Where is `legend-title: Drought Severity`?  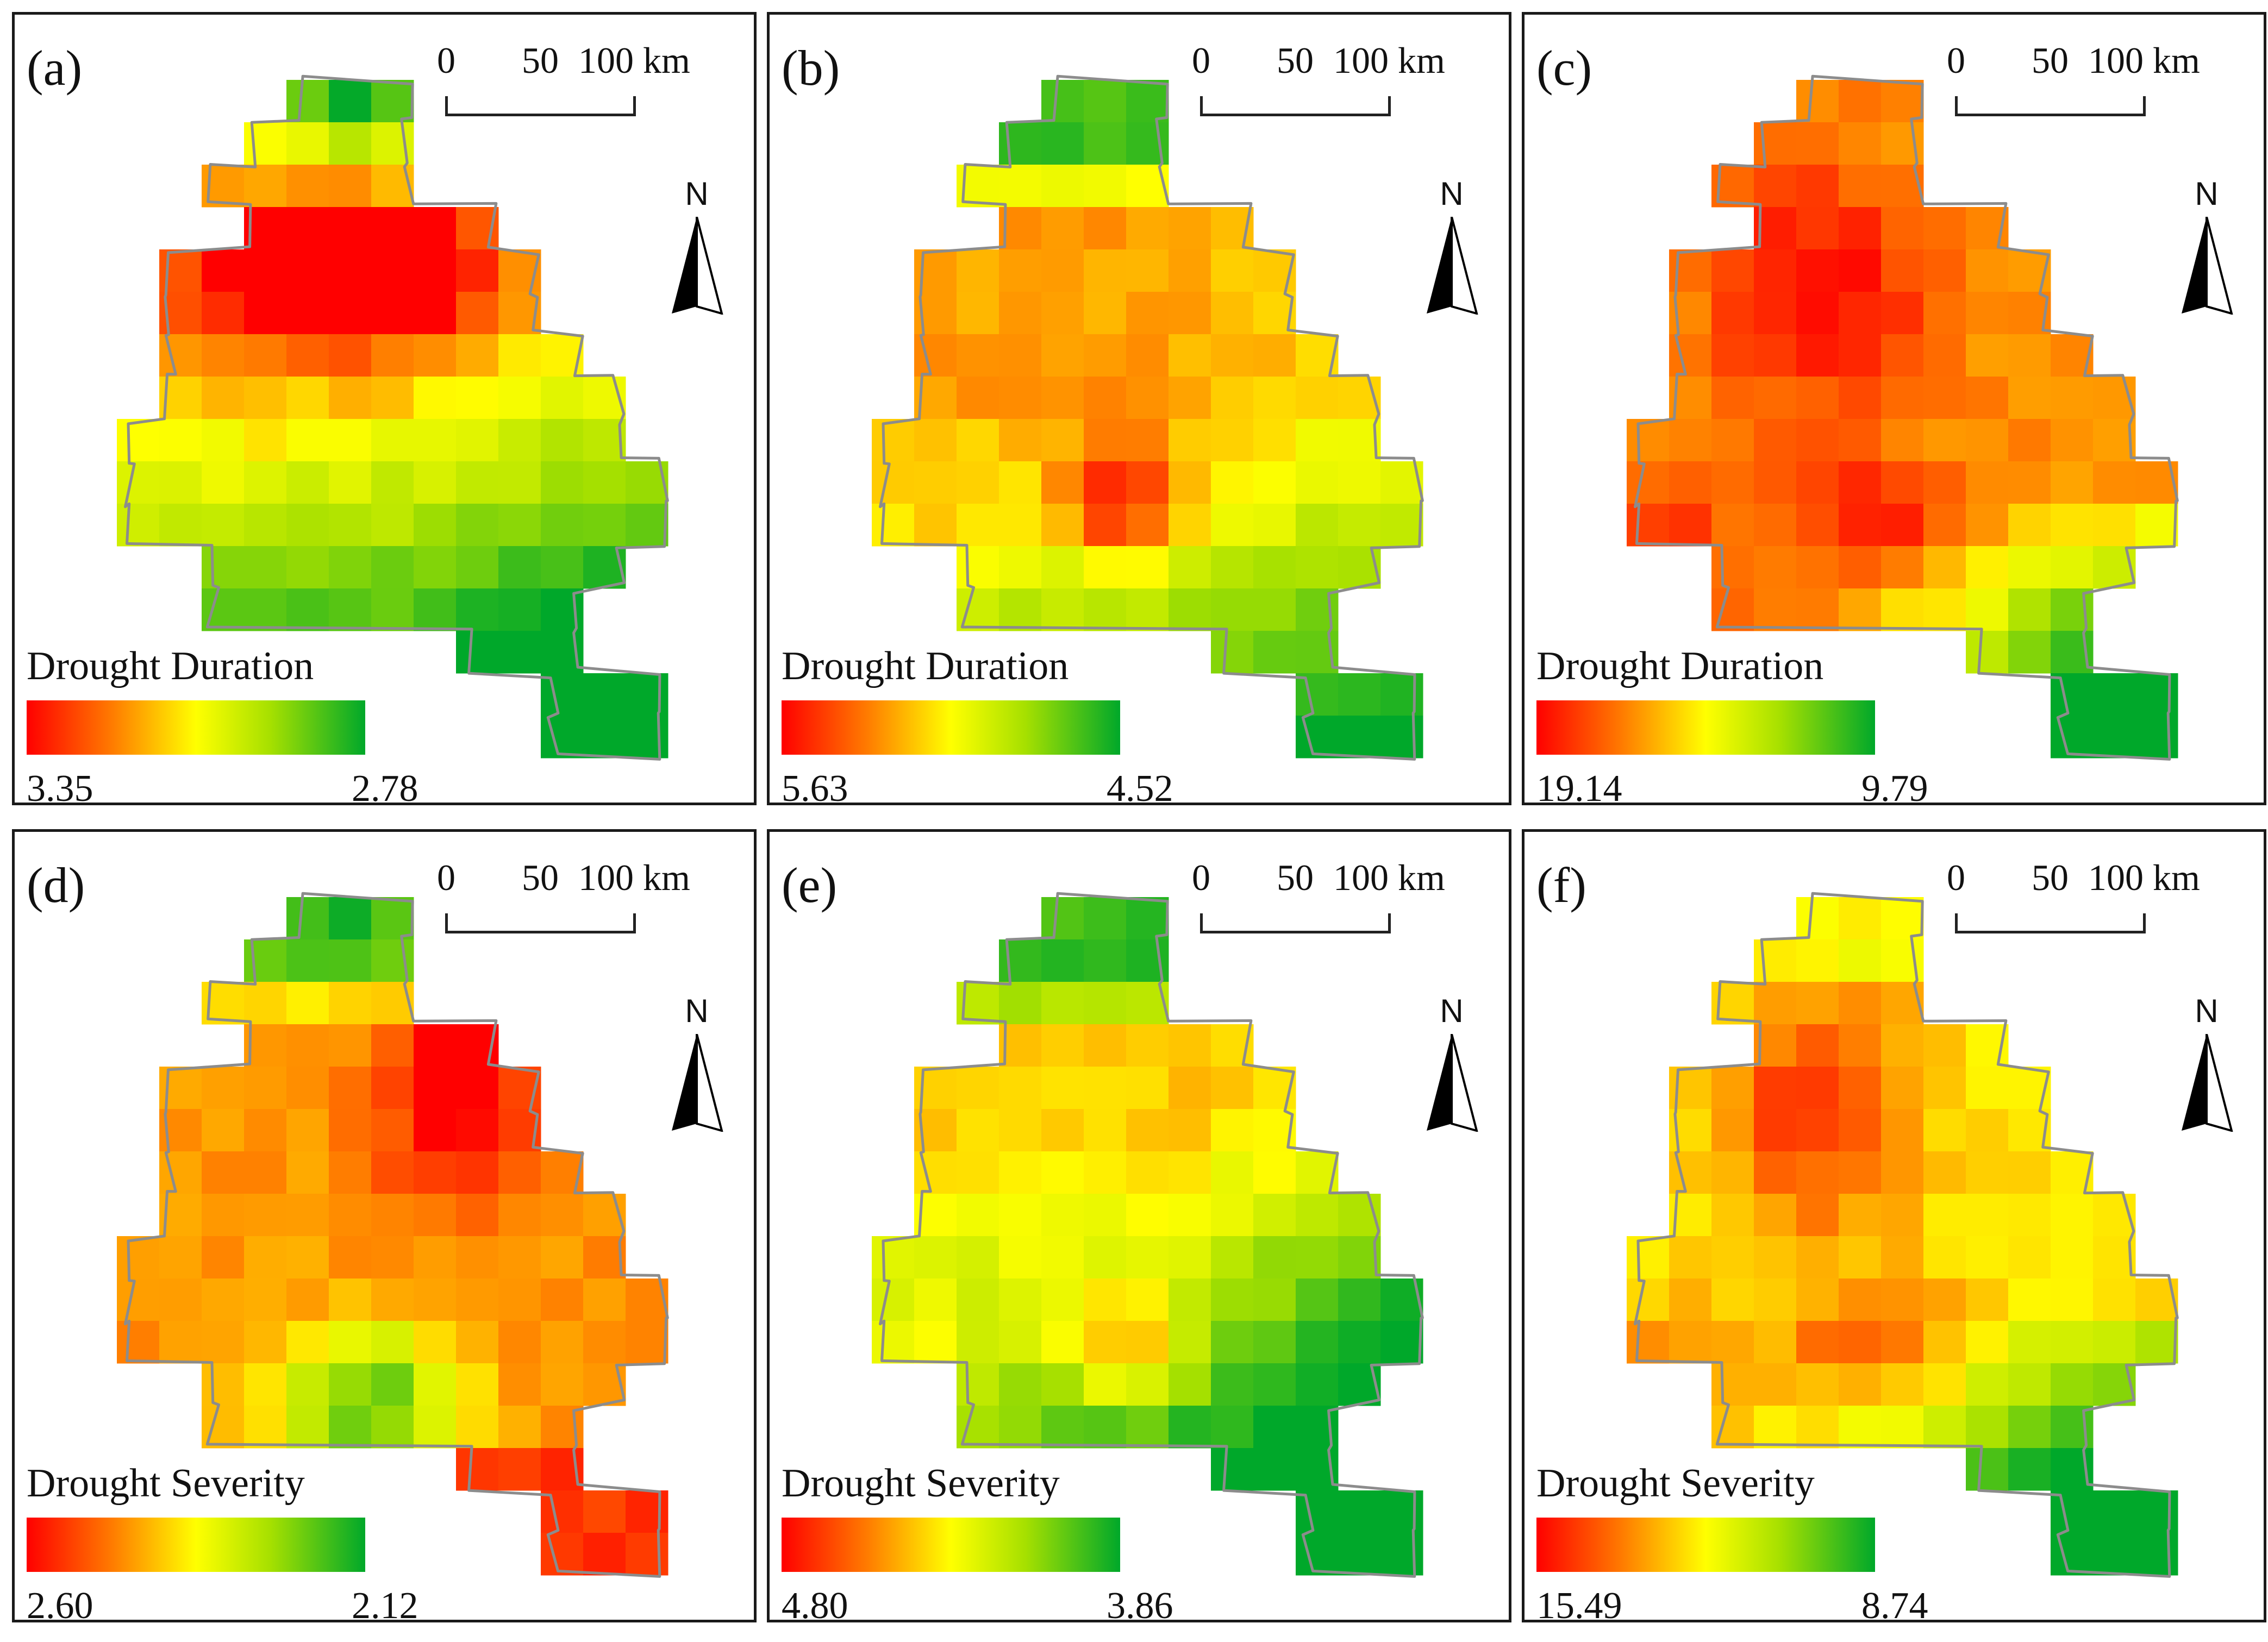 legend-title: Drought Severity is located at coordinates (1675, 1483).